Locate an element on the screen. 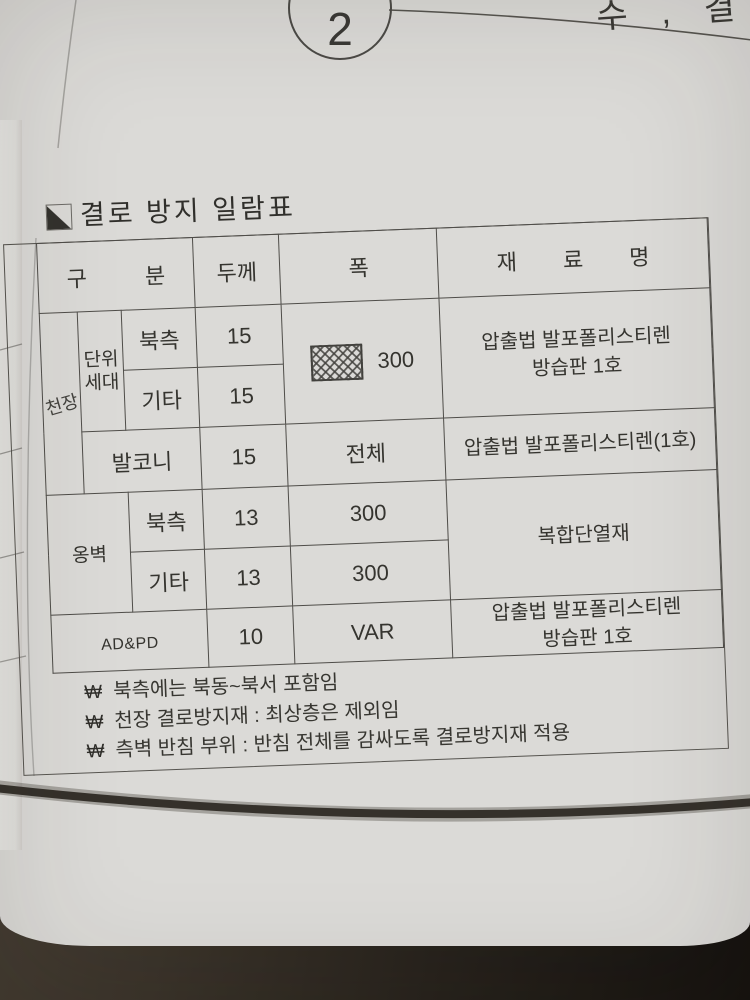  cell-subgroup-unit-household: 단위세대 is located at coordinates (101, 371).